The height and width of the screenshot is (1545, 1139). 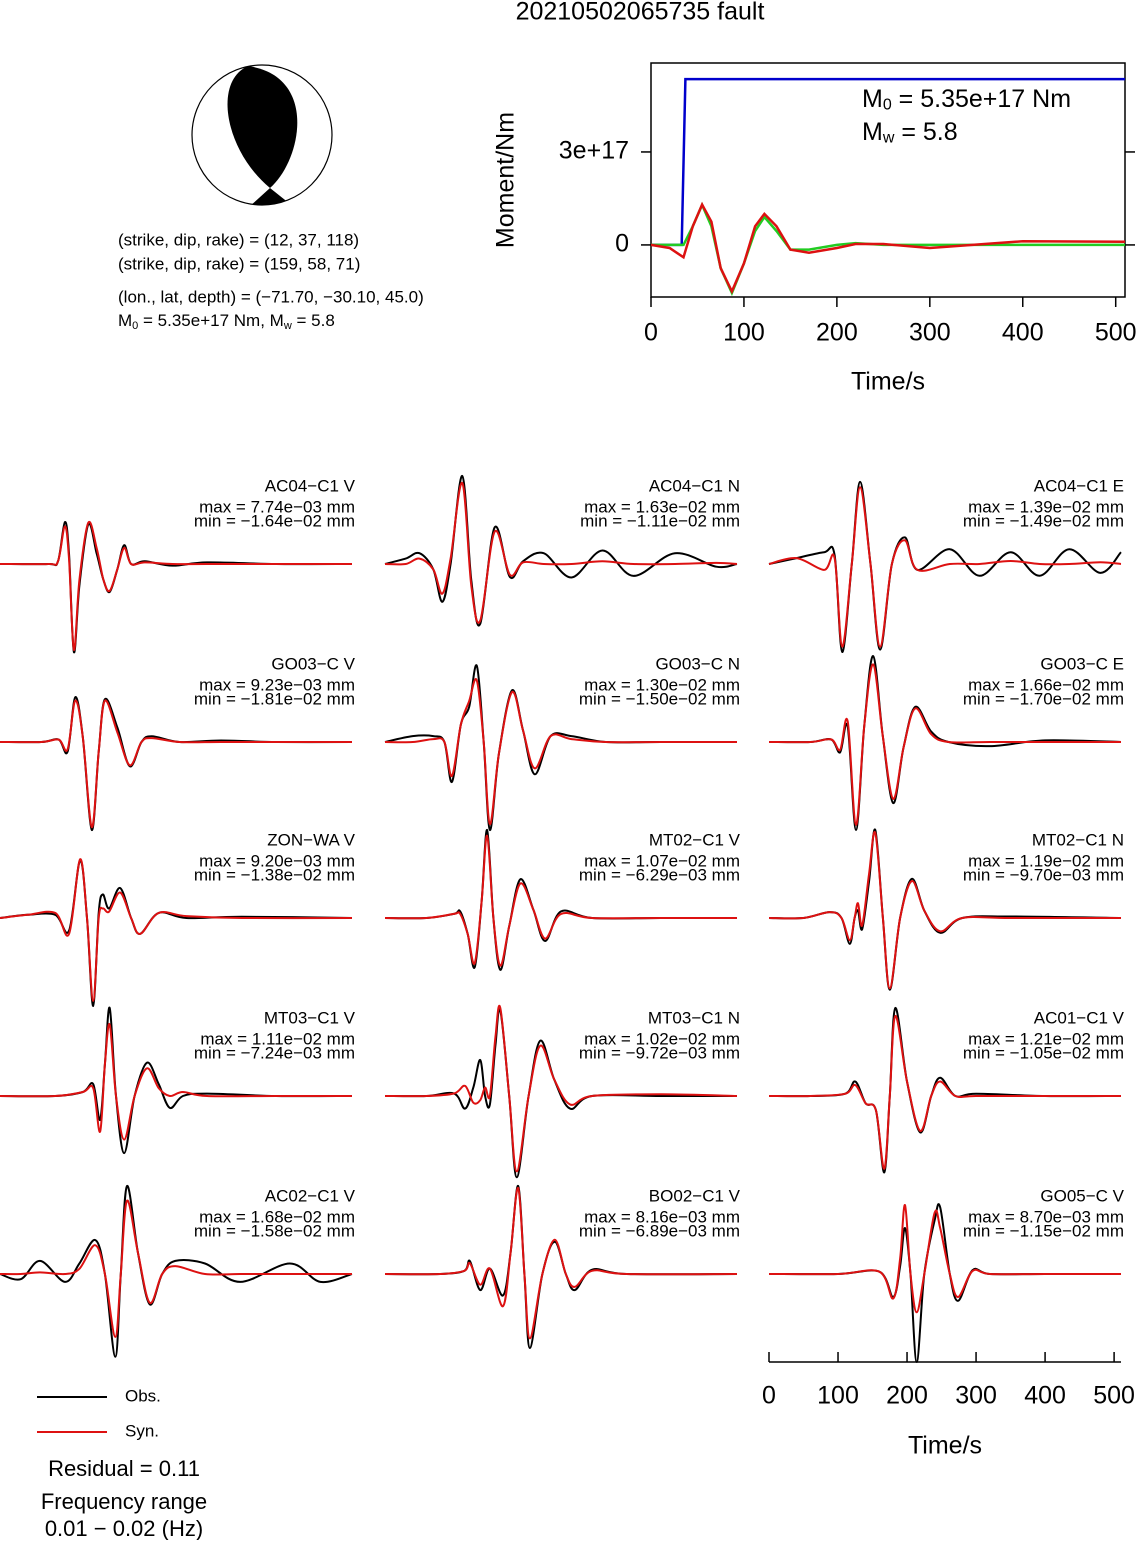 What do you see at coordinates (659, 1052) in the screenshot?
I see `min-label: min = −9.72e−03 mm` at bounding box center [659, 1052].